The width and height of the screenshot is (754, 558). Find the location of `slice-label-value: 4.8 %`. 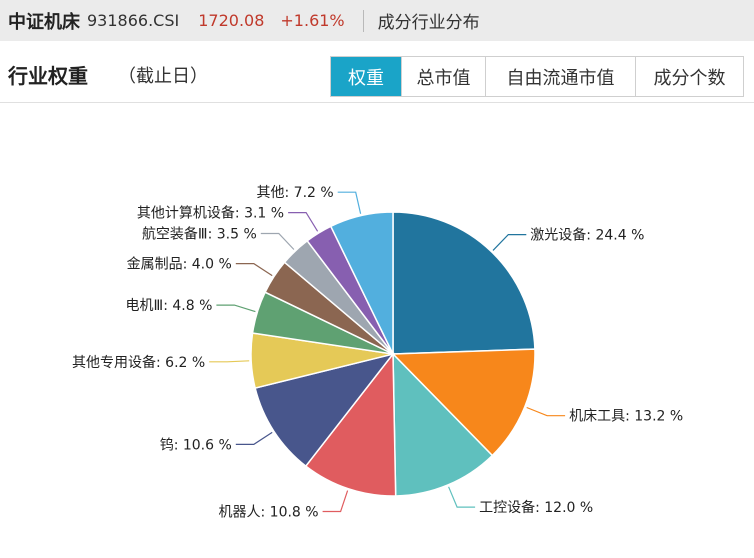

slice-label-value: 4.8 % is located at coordinates (192, 306).